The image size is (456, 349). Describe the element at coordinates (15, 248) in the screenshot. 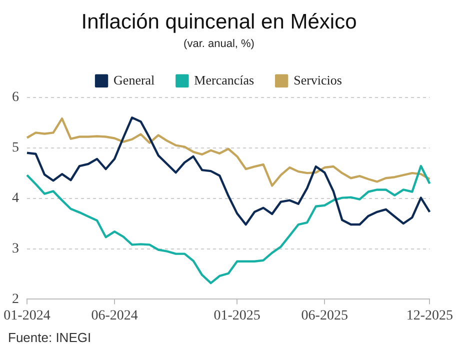

I see `y-tick-label: 3` at that location.